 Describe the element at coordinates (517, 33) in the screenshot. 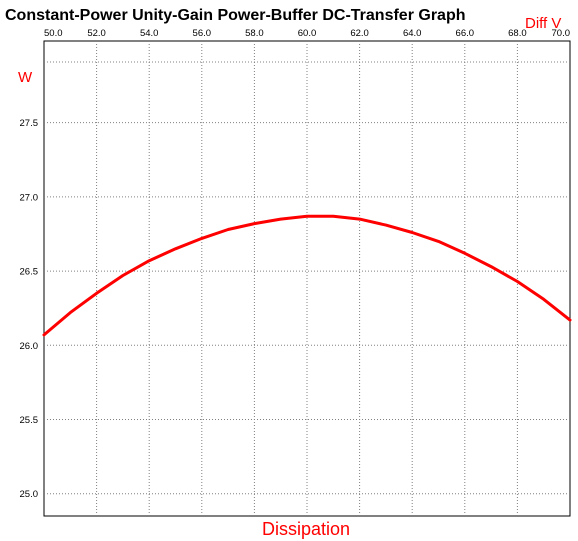

I see `x-tick-label: 68.0` at that location.